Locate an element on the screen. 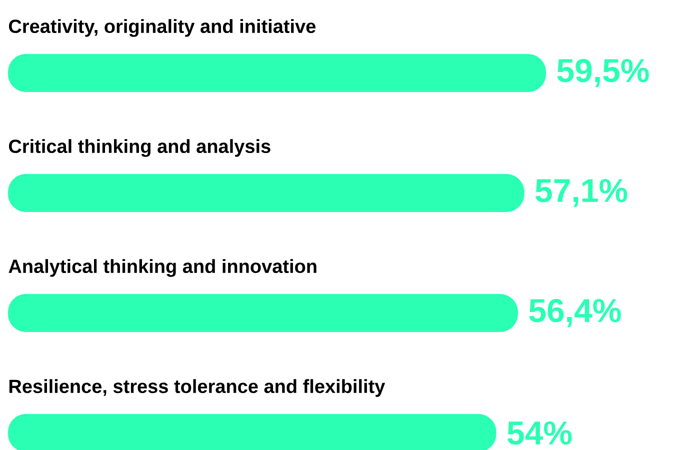 The width and height of the screenshot is (677, 450). data-label: 57,1% is located at coordinates (582, 193).